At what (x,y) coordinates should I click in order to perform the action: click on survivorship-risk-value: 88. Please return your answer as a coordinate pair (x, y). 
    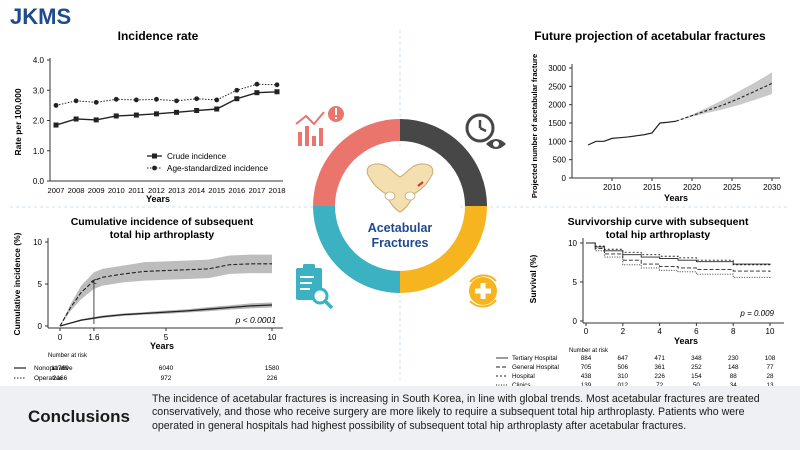
    Looking at the image, I should click on (734, 376).